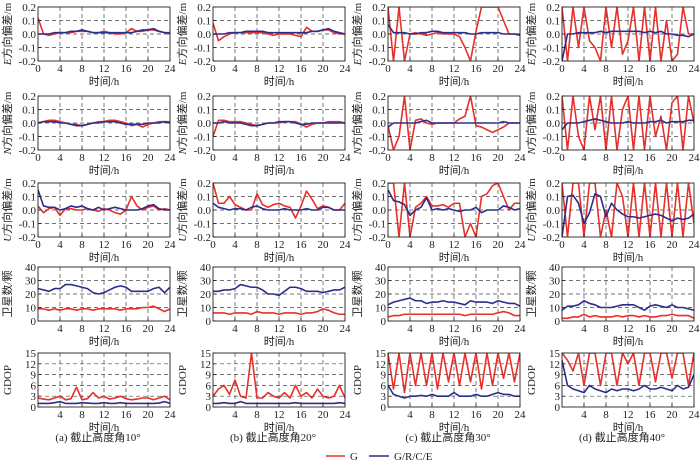 The width and height of the screenshot is (700, 467). I want to click on subfigure-caption: (d) 截止高度角40°, so click(622, 437).